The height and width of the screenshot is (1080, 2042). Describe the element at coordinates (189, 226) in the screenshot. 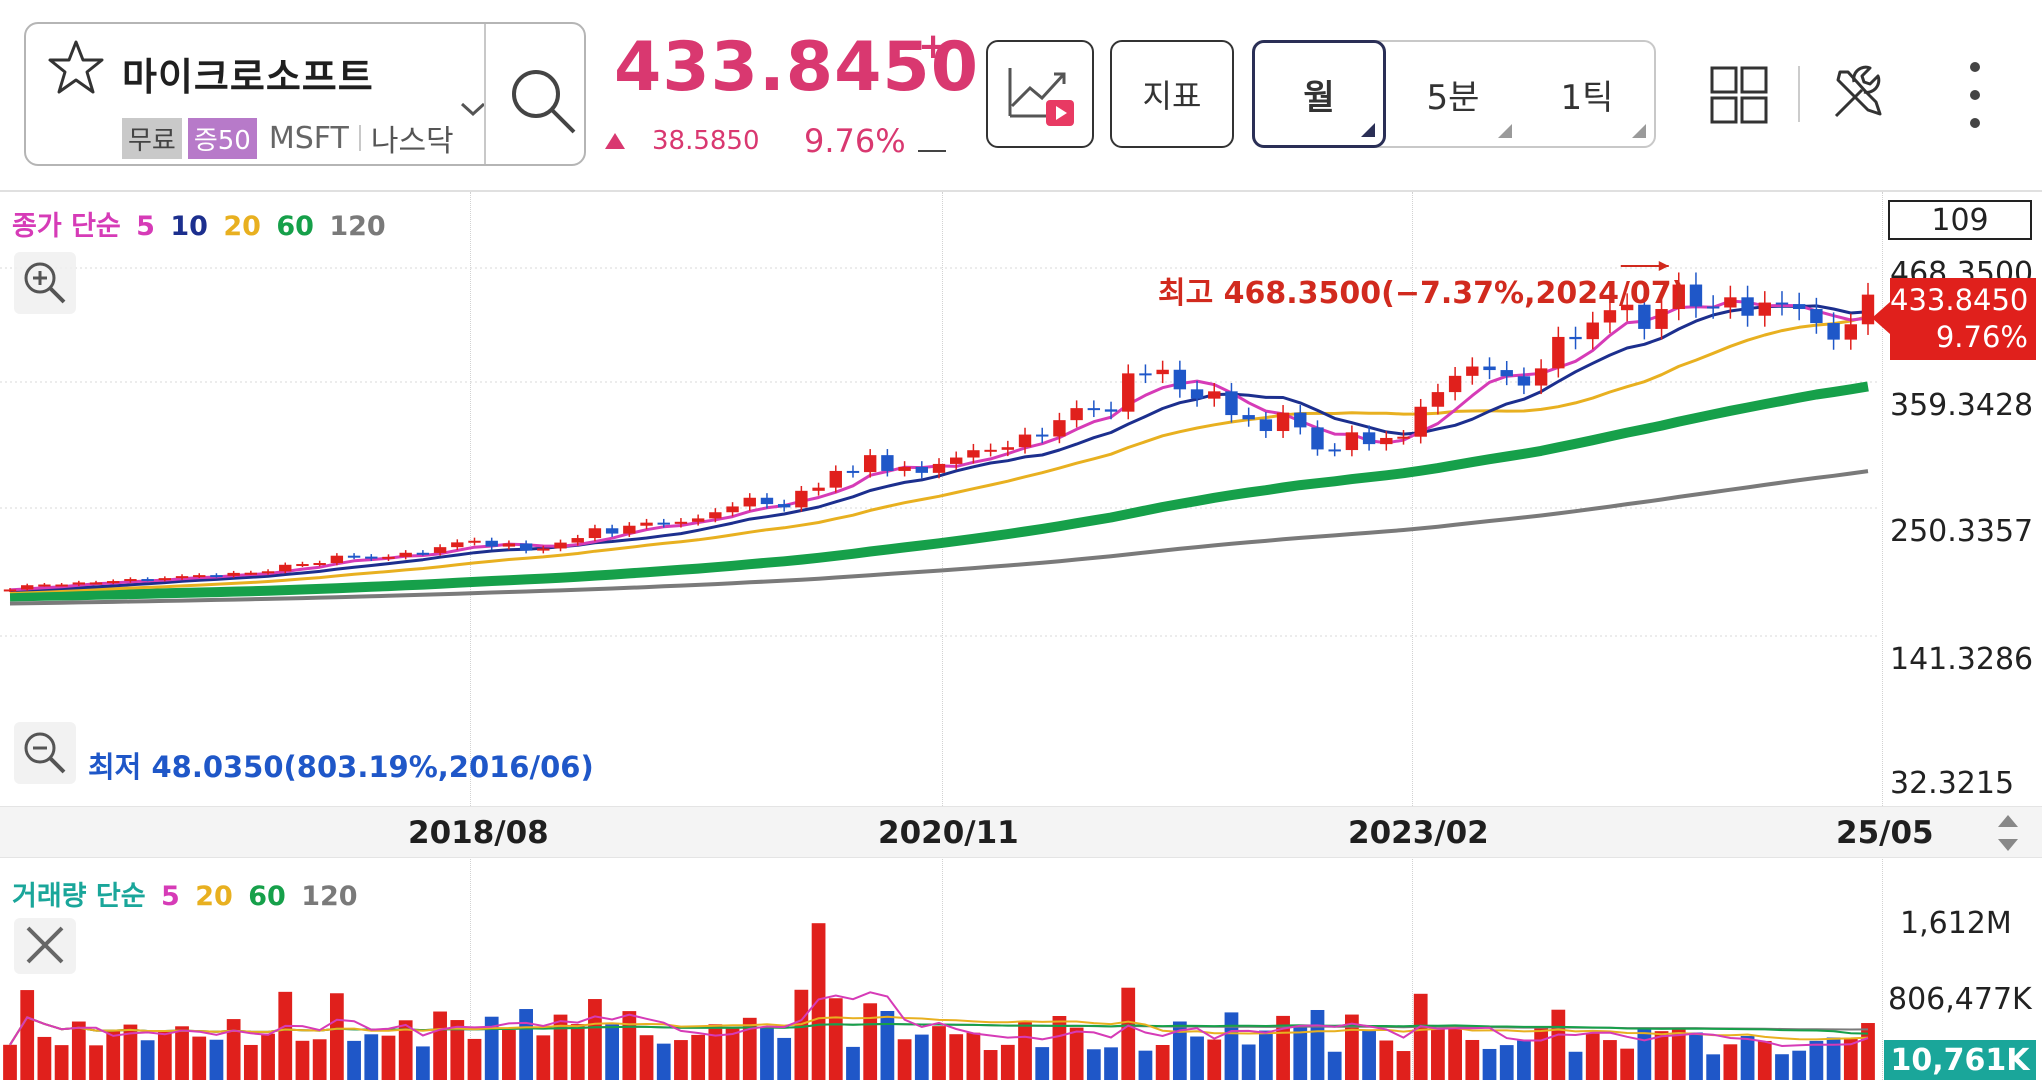

I see `ma10-legend: 10` at that location.